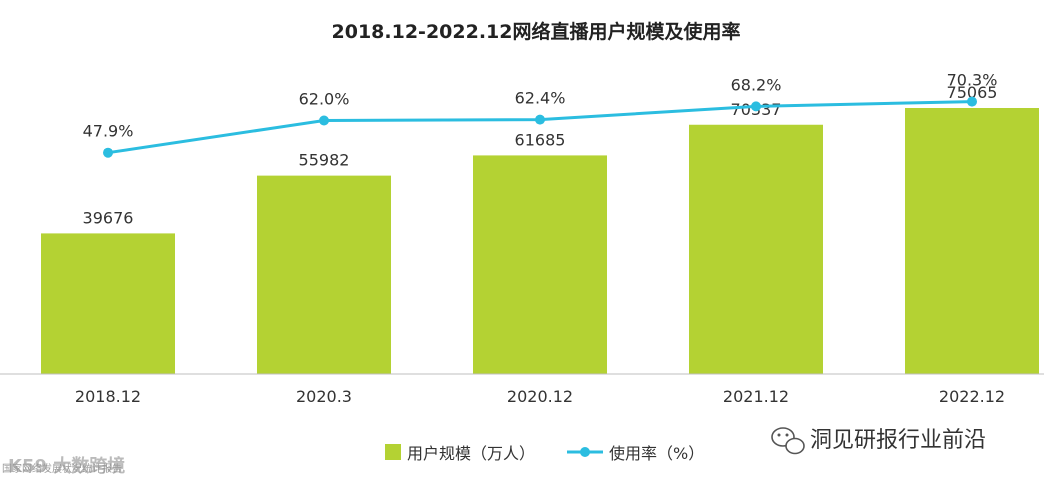 This screenshot has height=484, width=1044. Describe the element at coordinates (972, 241) in the screenshot. I see `bar-2022.12` at that location.